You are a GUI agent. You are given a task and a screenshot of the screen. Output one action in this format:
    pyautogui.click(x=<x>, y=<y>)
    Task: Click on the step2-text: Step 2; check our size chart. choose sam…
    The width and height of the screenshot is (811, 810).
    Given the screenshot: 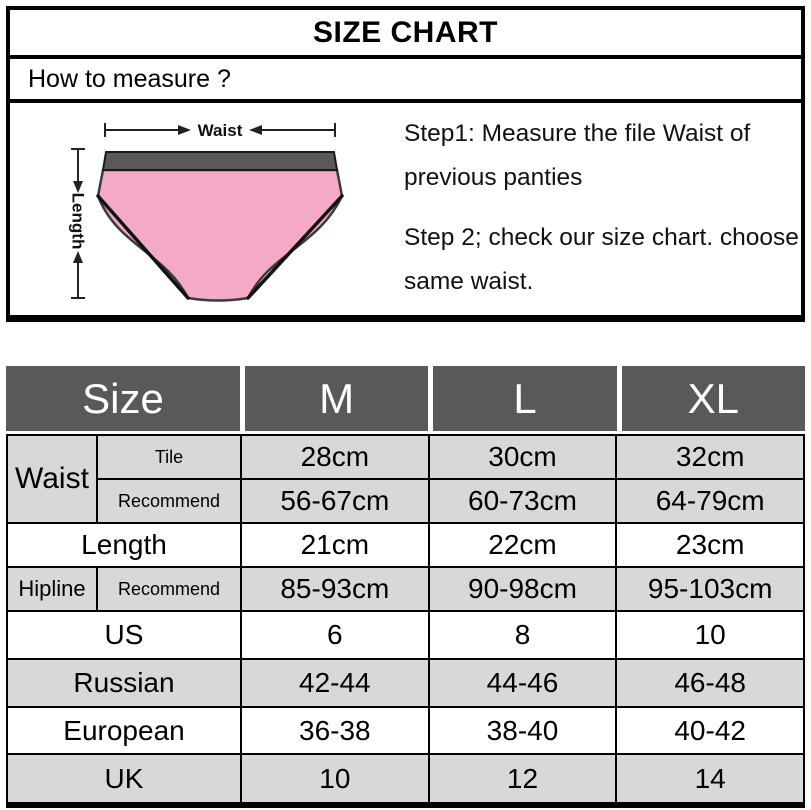 What is the action you would take?
    pyautogui.click(x=601, y=260)
    